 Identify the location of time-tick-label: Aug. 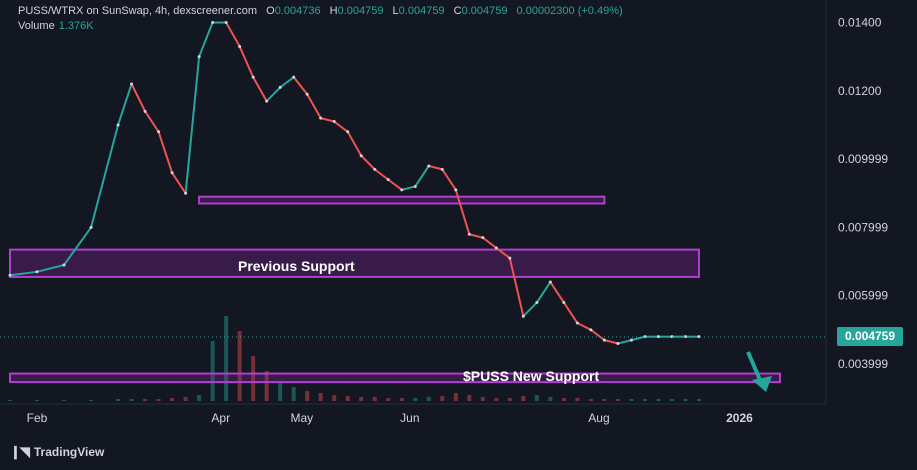
(598, 418).